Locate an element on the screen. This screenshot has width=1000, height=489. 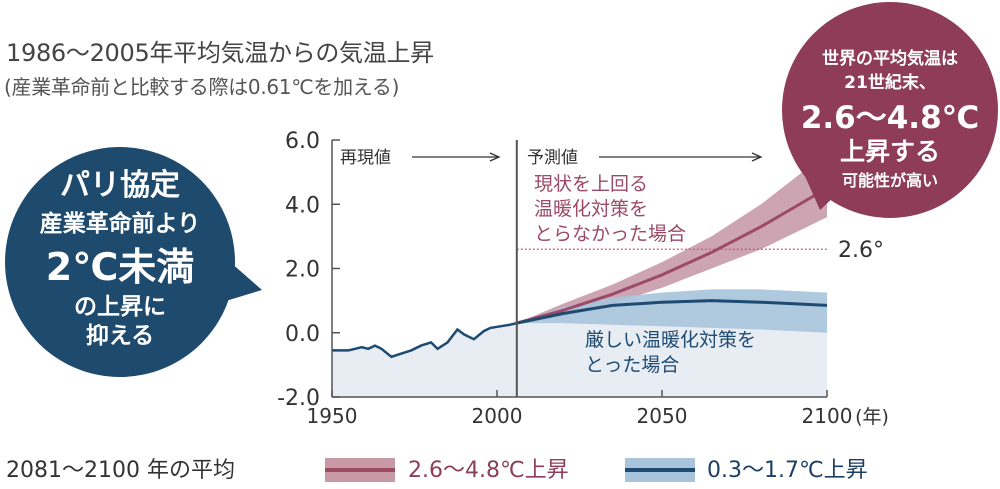
annotation-high-line3: とらなかった場合 is located at coordinates (610, 234).